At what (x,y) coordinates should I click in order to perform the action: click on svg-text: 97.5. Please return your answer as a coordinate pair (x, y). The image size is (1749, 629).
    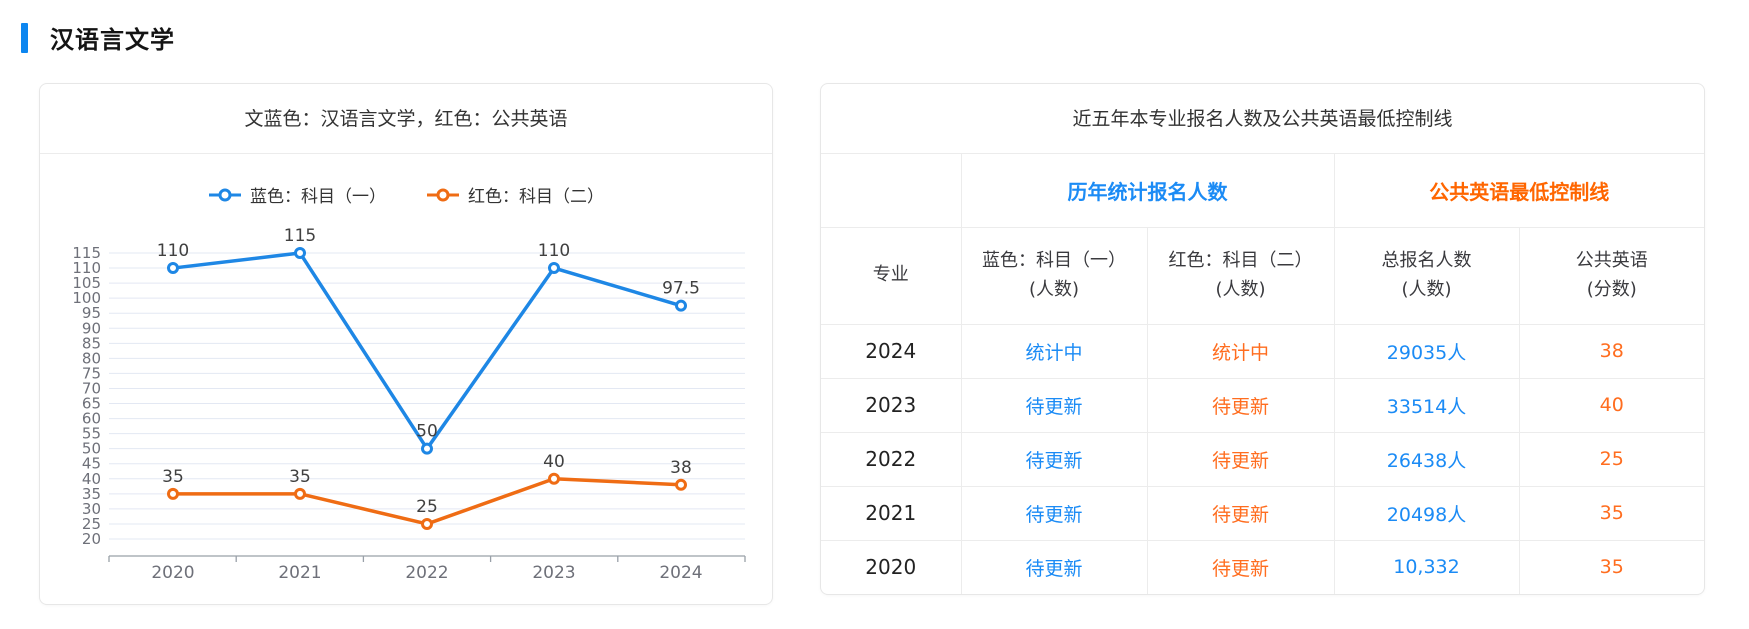
    Looking at the image, I should click on (681, 289).